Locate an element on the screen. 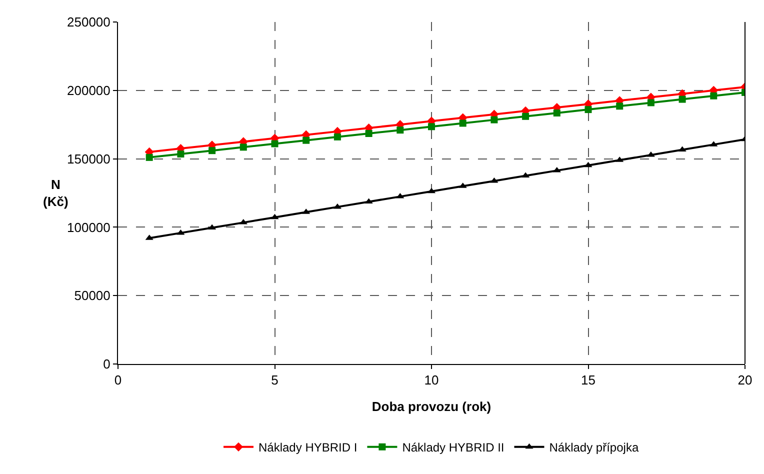 The width and height of the screenshot is (764, 474). y-tick-label: 250000 is located at coordinates (88, 22).